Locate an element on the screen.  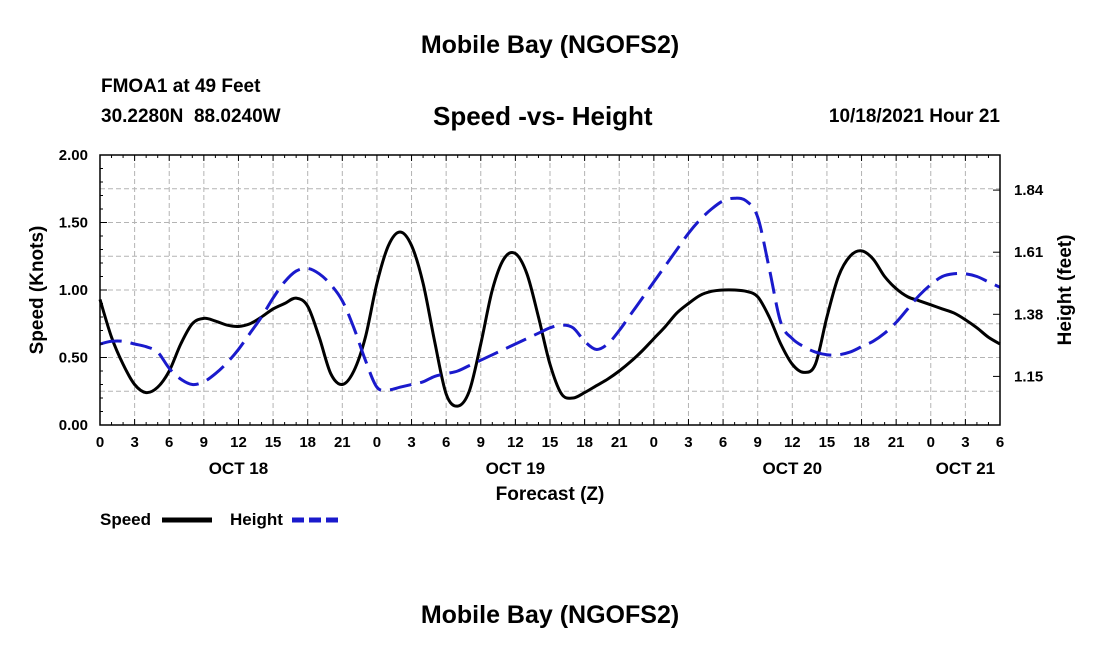
legend-height-label: Height is located at coordinates (256, 519).